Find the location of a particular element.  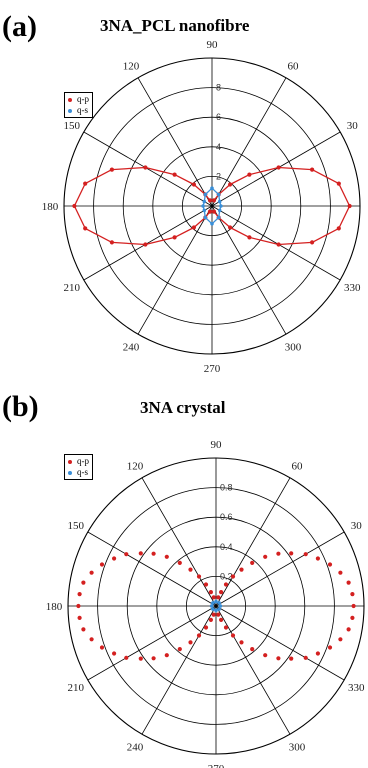

radial-tick-label: 0.8 is located at coordinates (226, 488).